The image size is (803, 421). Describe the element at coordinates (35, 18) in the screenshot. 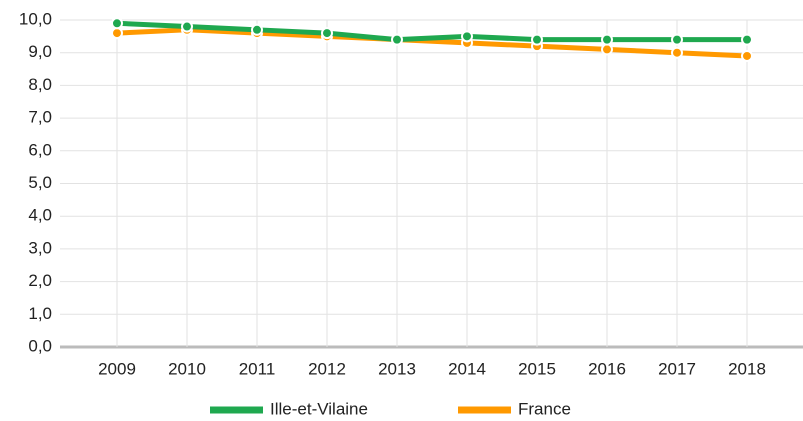

I see `y-tick-label: 10,0` at that location.